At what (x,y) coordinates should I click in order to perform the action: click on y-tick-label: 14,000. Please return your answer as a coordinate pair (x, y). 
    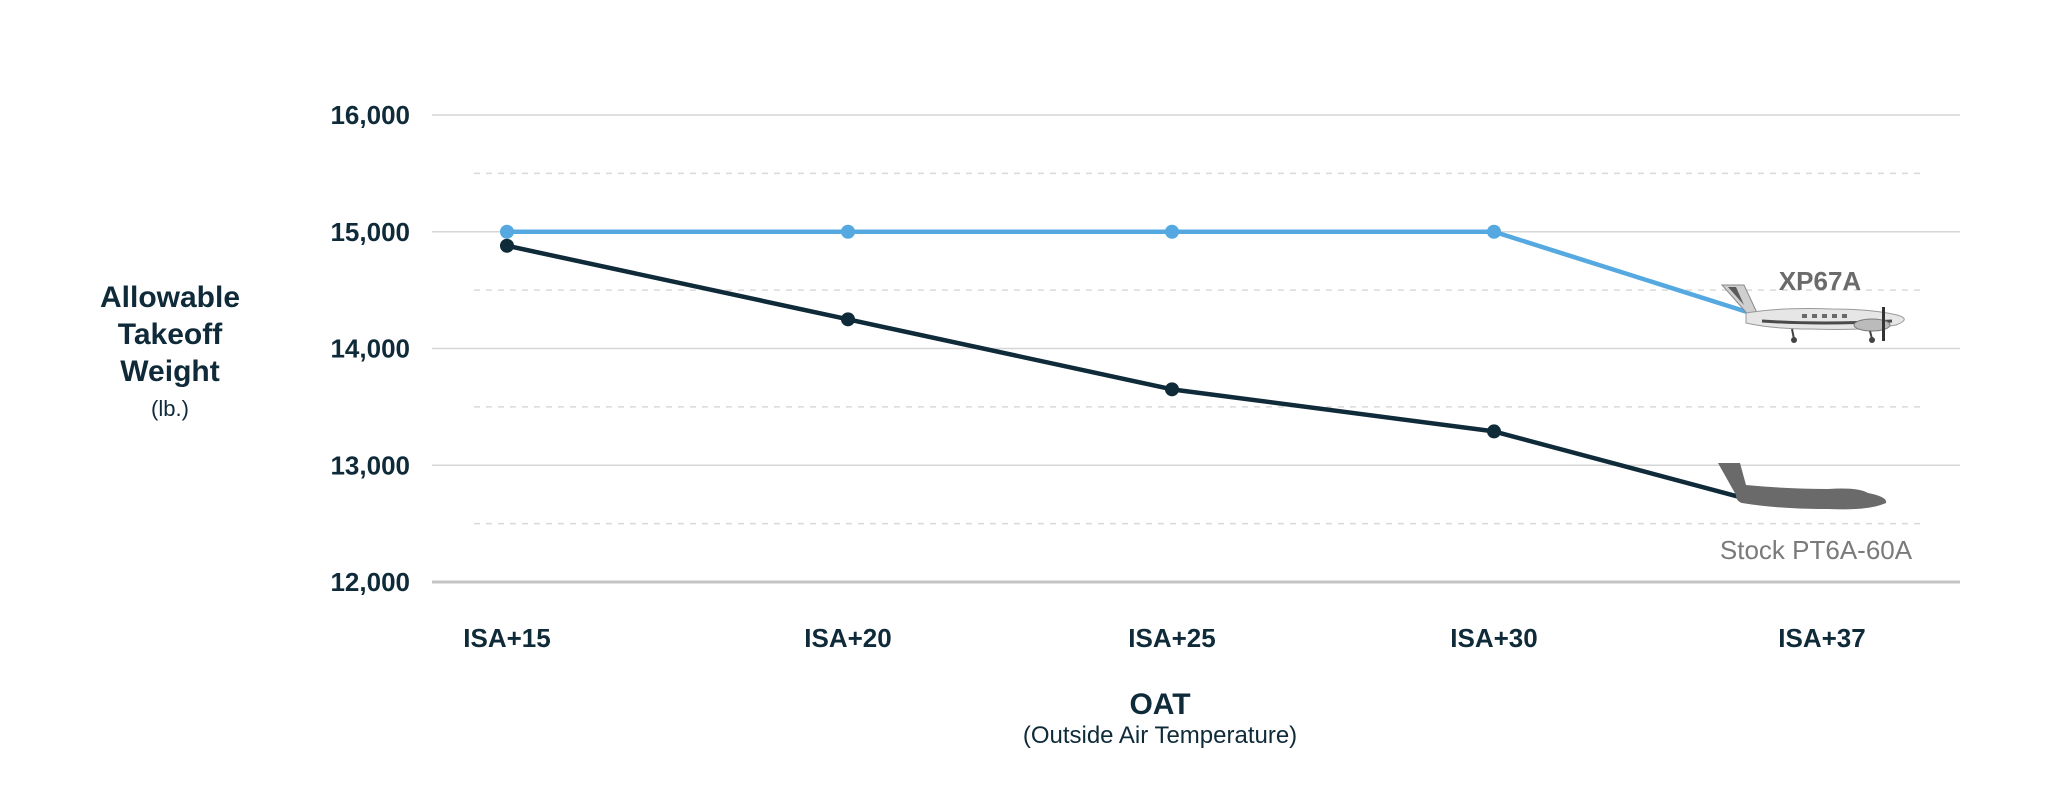
    Looking at the image, I should click on (370, 349).